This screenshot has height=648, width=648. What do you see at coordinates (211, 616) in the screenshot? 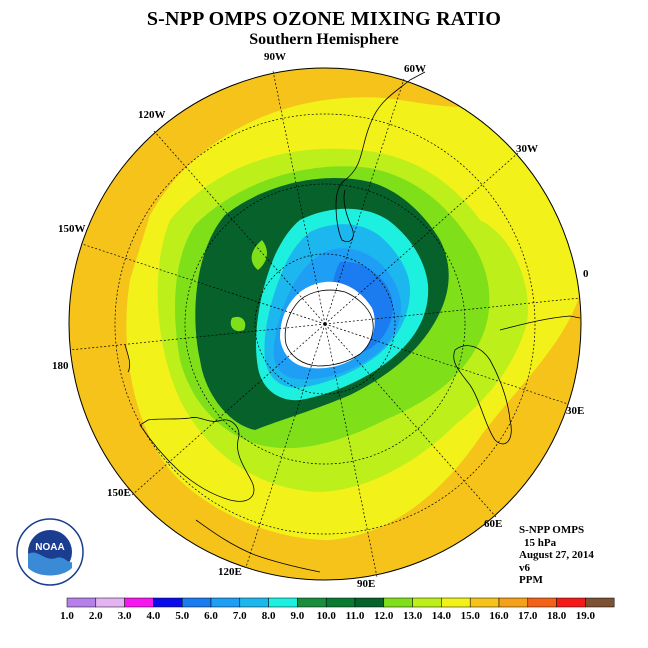
I see `colorbar-label: 6.0` at bounding box center [211, 616].